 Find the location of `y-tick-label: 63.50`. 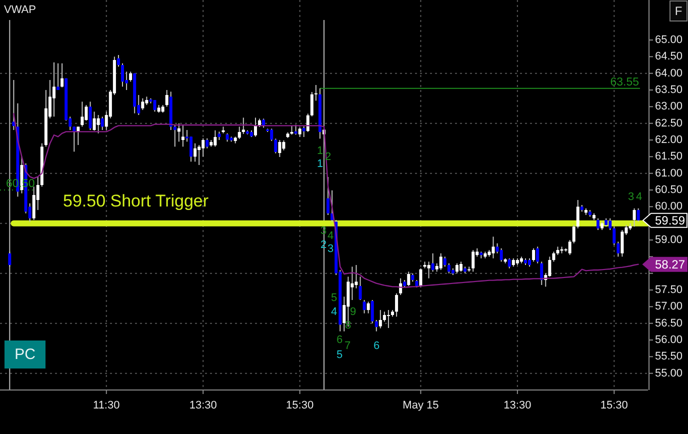

y-tick-label: 63.50 is located at coordinates (669, 90).